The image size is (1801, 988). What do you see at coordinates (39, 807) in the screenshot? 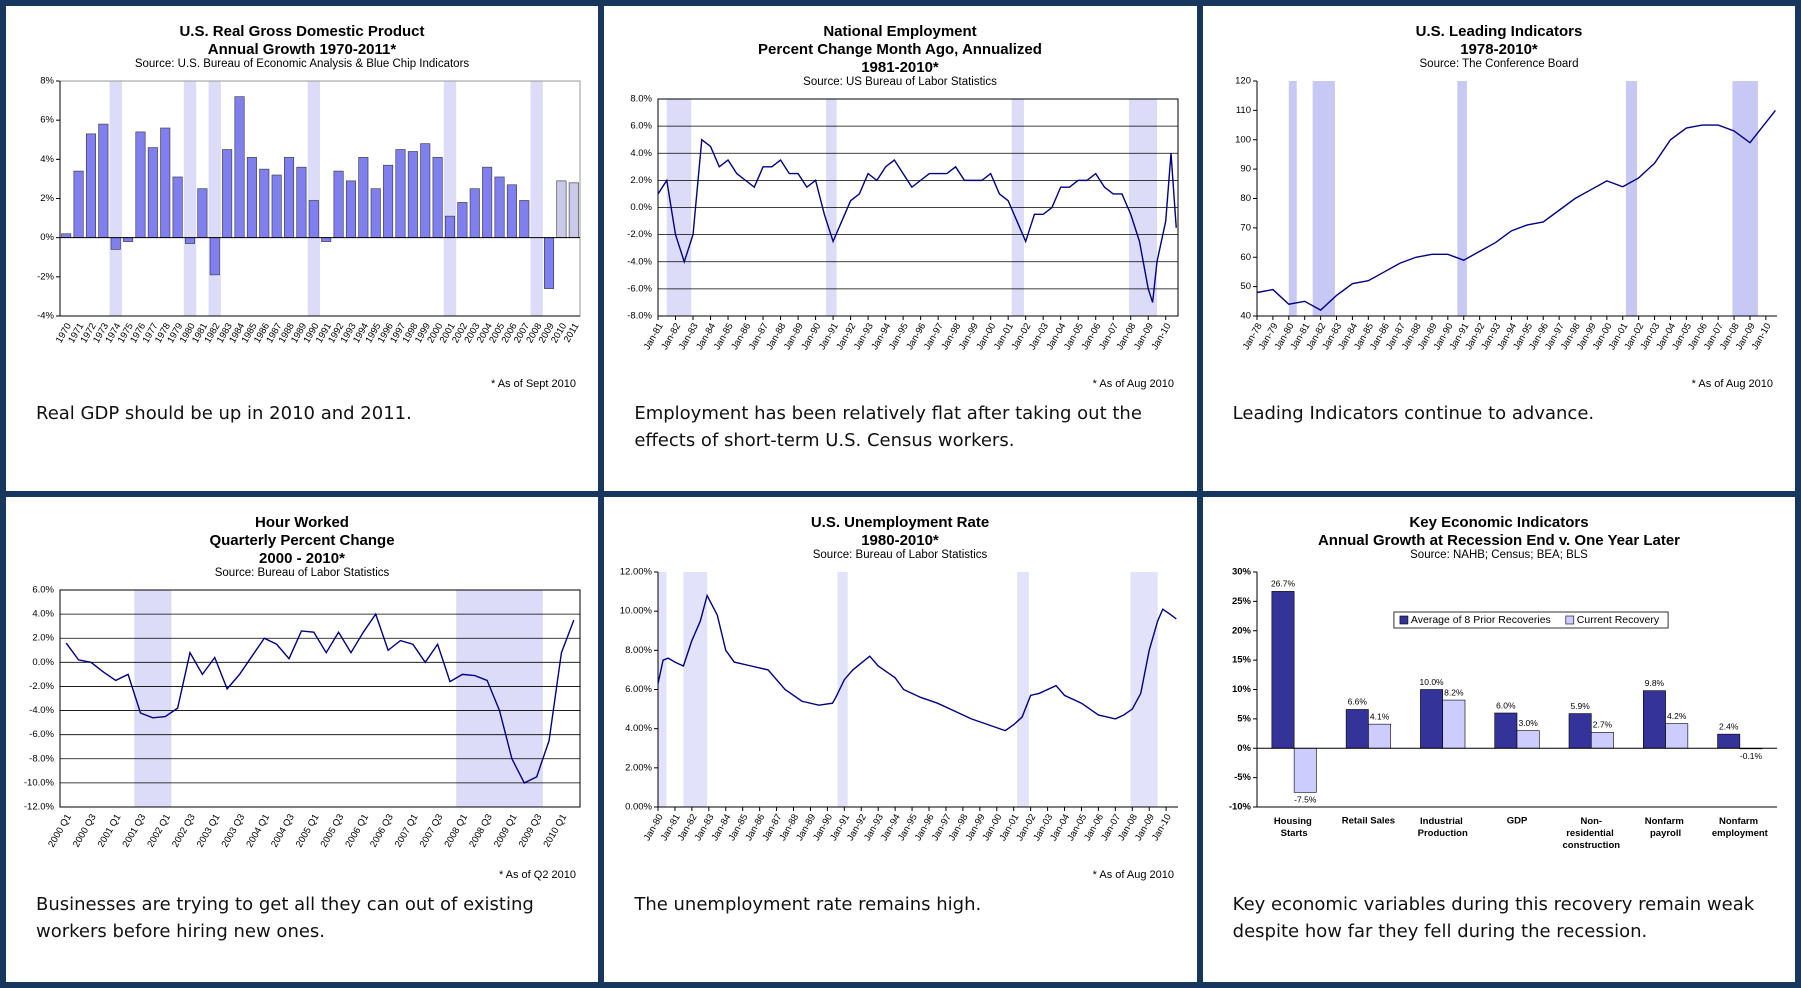
I see `y-tick-label: -12.0%` at bounding box center [39, 807].